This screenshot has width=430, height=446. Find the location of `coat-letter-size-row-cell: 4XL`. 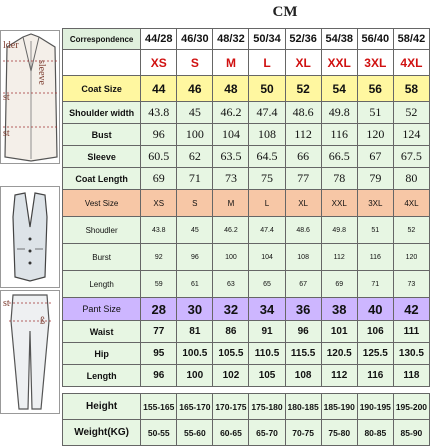

coat-letter-size-row-cell: 4XL is located at coordinates (411, 62).